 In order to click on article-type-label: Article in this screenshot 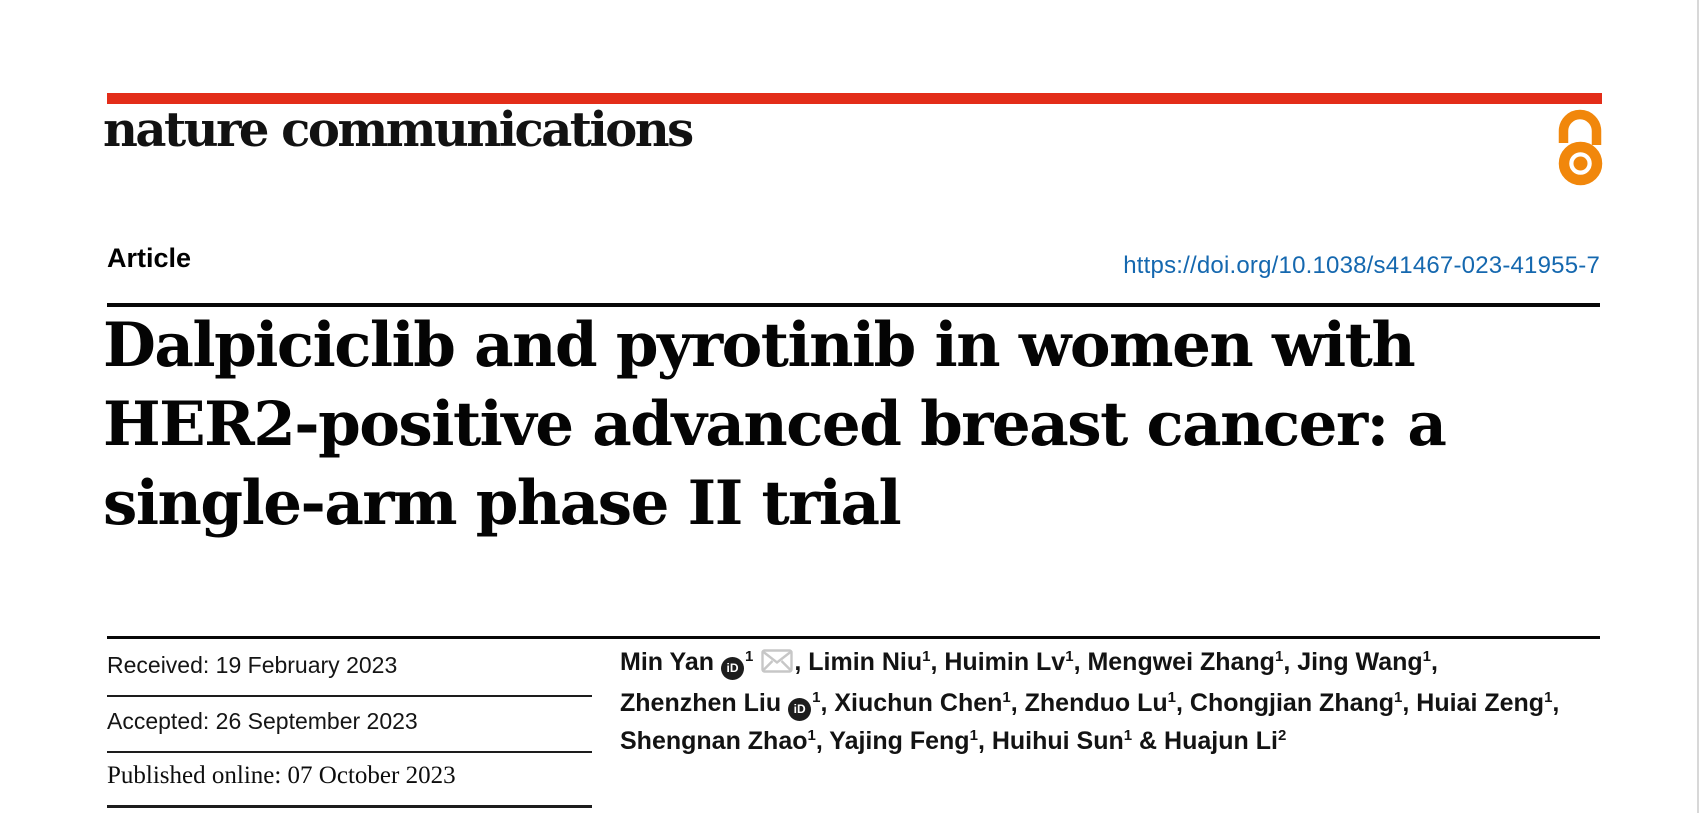, I will do `click(149, 258)`.